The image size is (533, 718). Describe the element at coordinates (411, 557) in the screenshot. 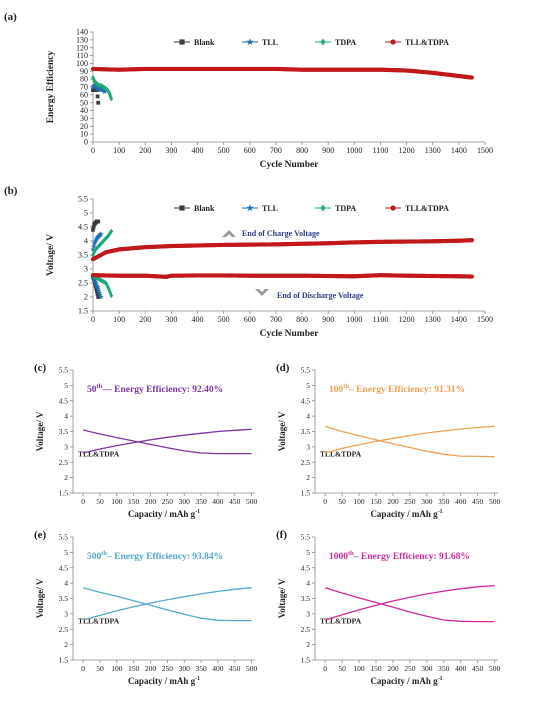

I see `plot-title-rest: – Energy Efficiency: 91.68%` at that location.